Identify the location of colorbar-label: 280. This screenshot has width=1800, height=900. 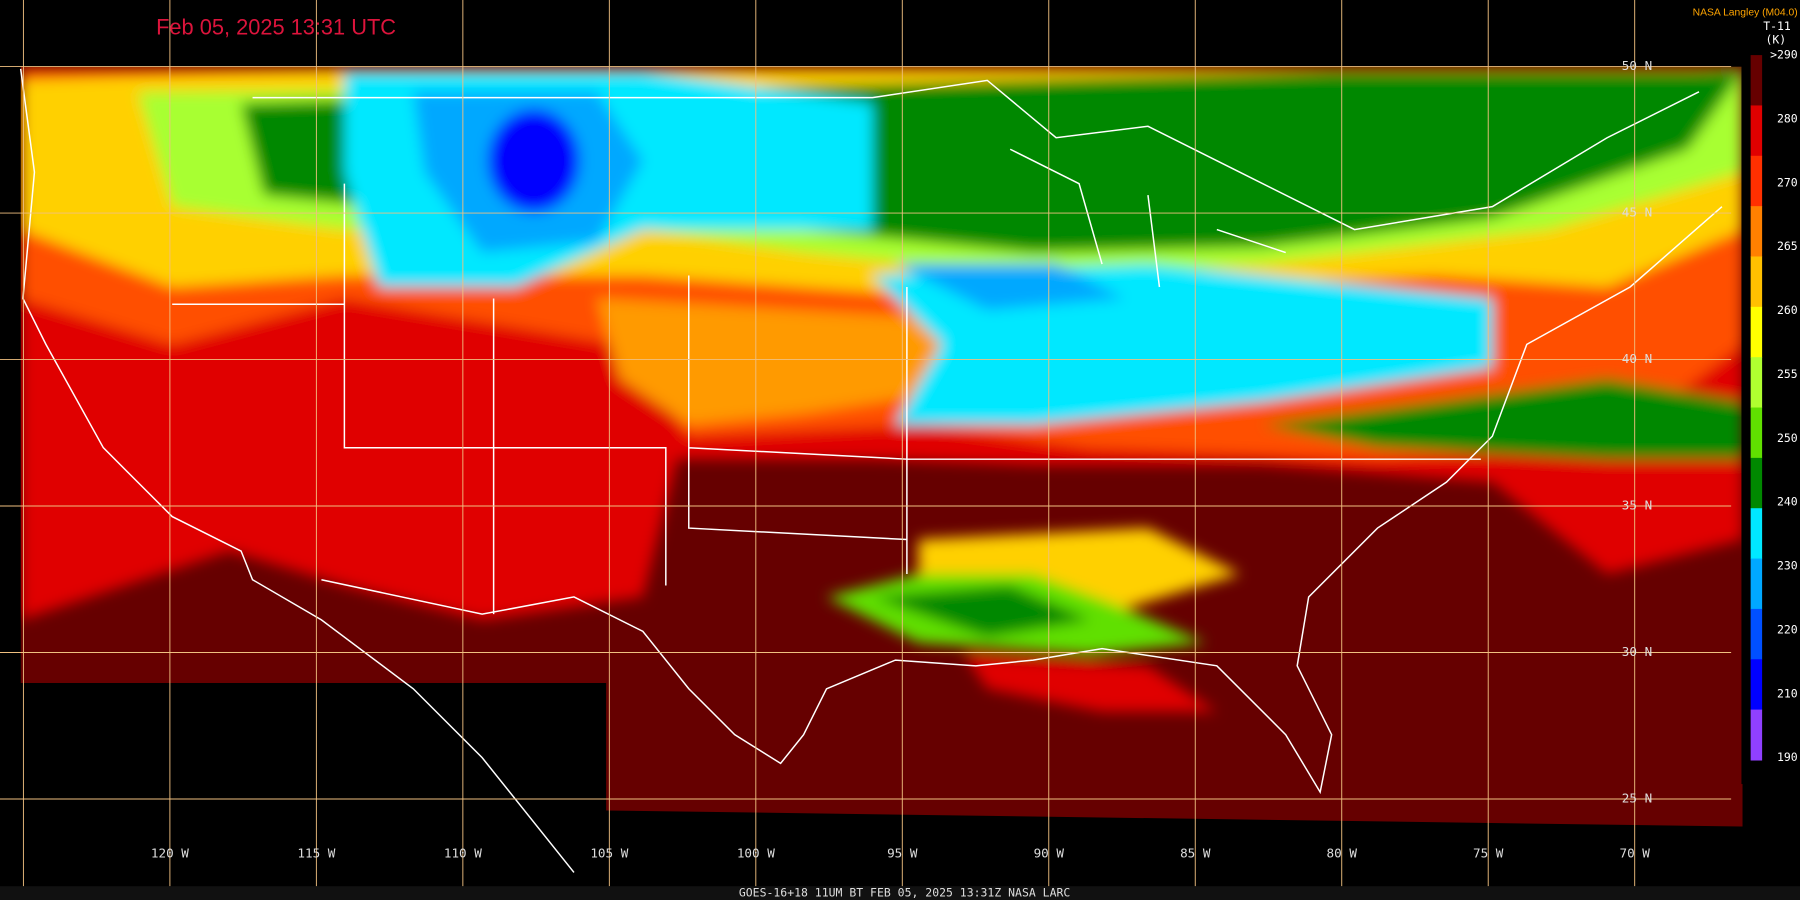
(1787, 118).